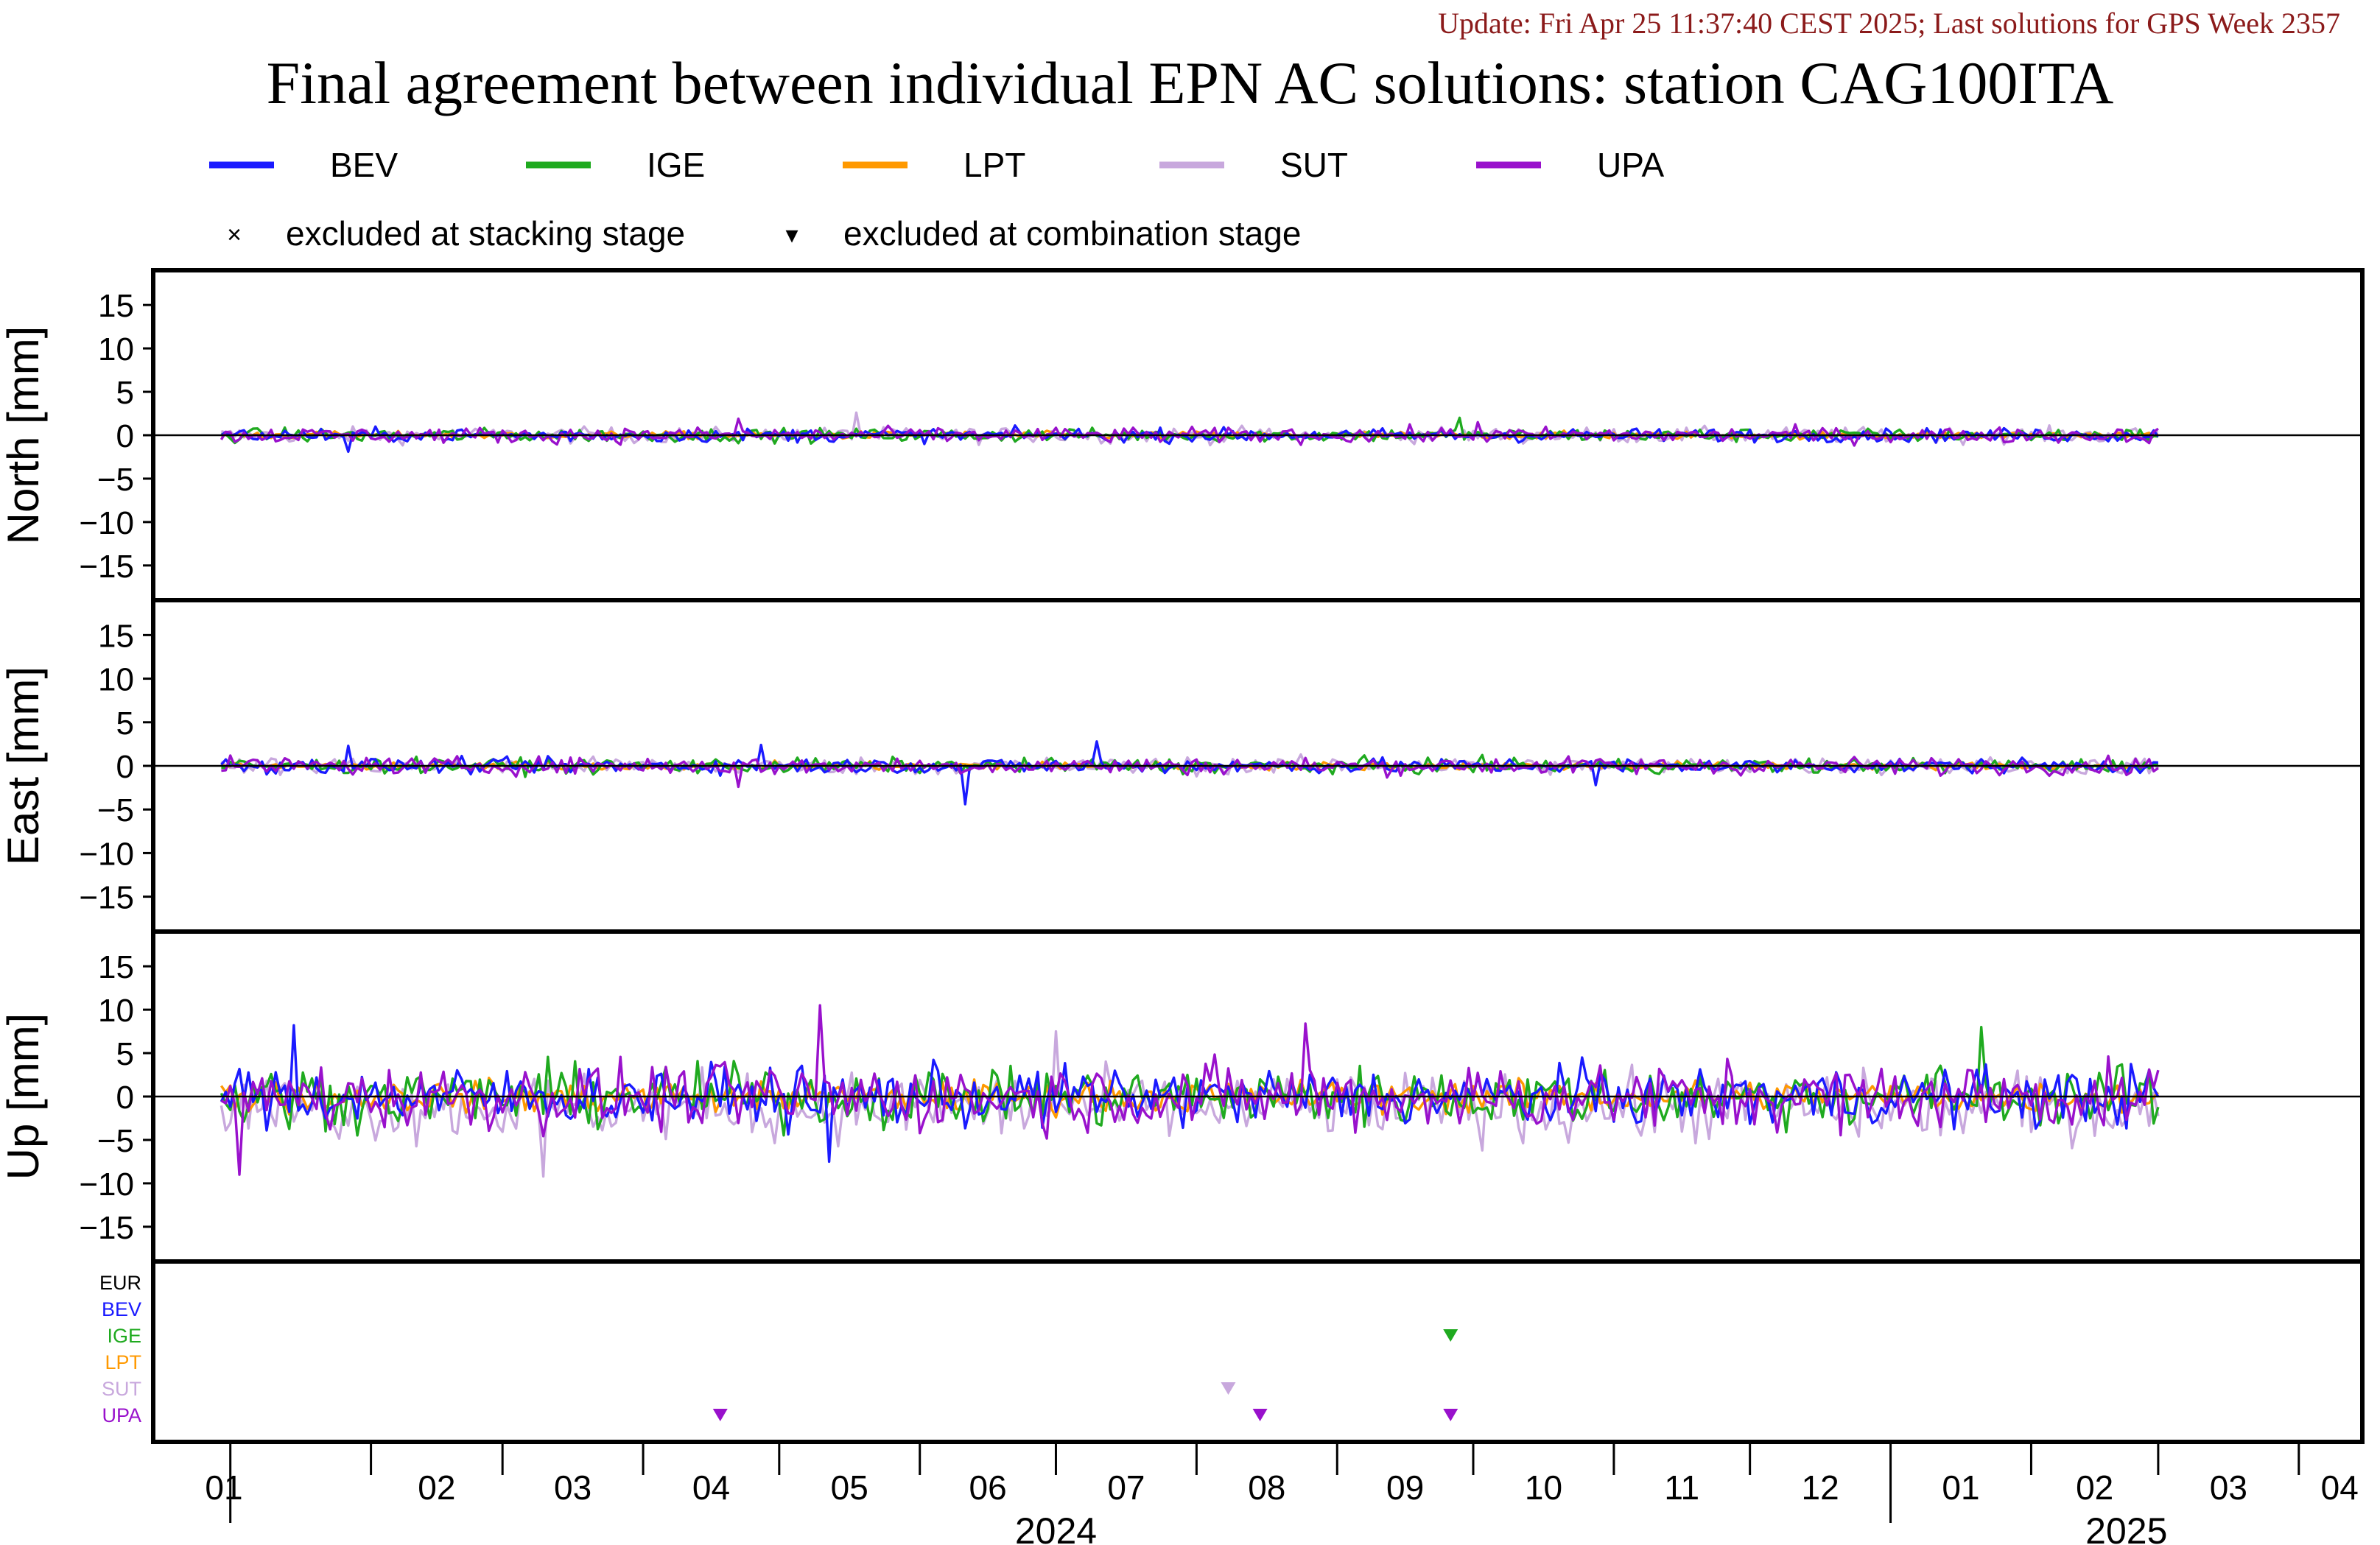  What do you see at coordinates (106, 1228) in the screenshot?
I see `y-tick-label-up: −15` at bounding box center [106, 1228].